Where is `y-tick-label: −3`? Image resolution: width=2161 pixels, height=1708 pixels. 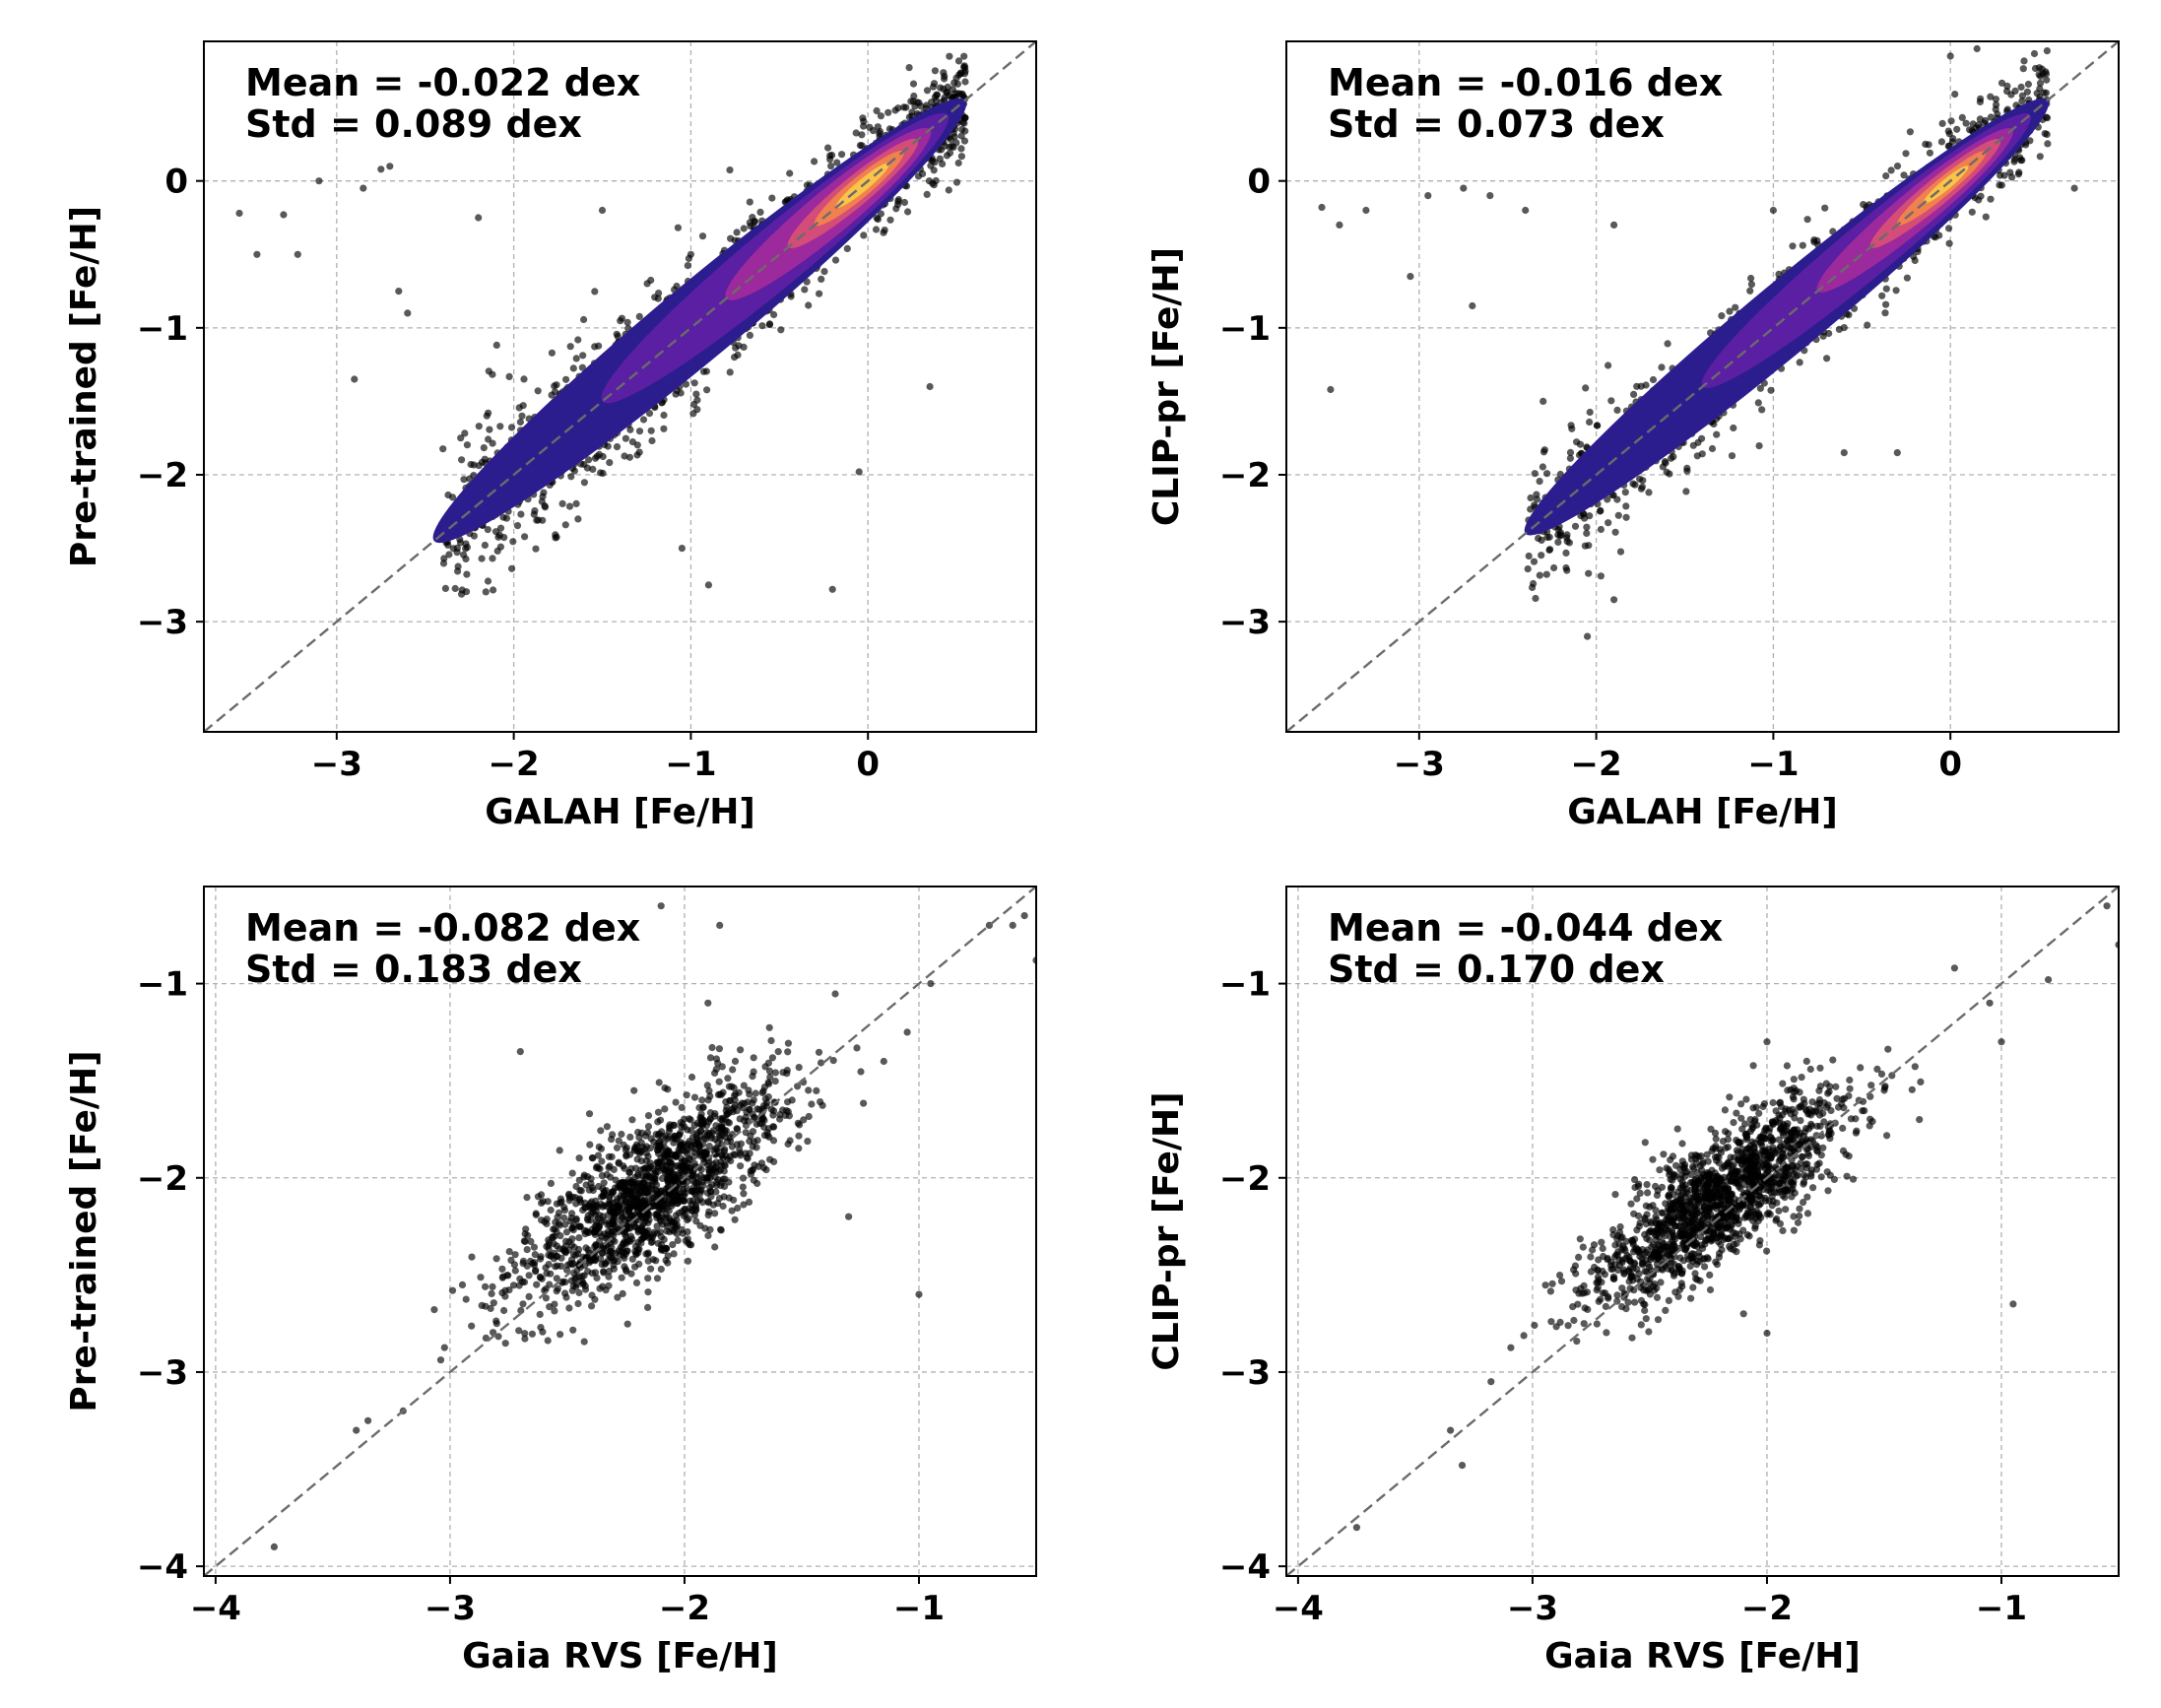 y-tick-label: −3 is located at coordinates (1245, 622).